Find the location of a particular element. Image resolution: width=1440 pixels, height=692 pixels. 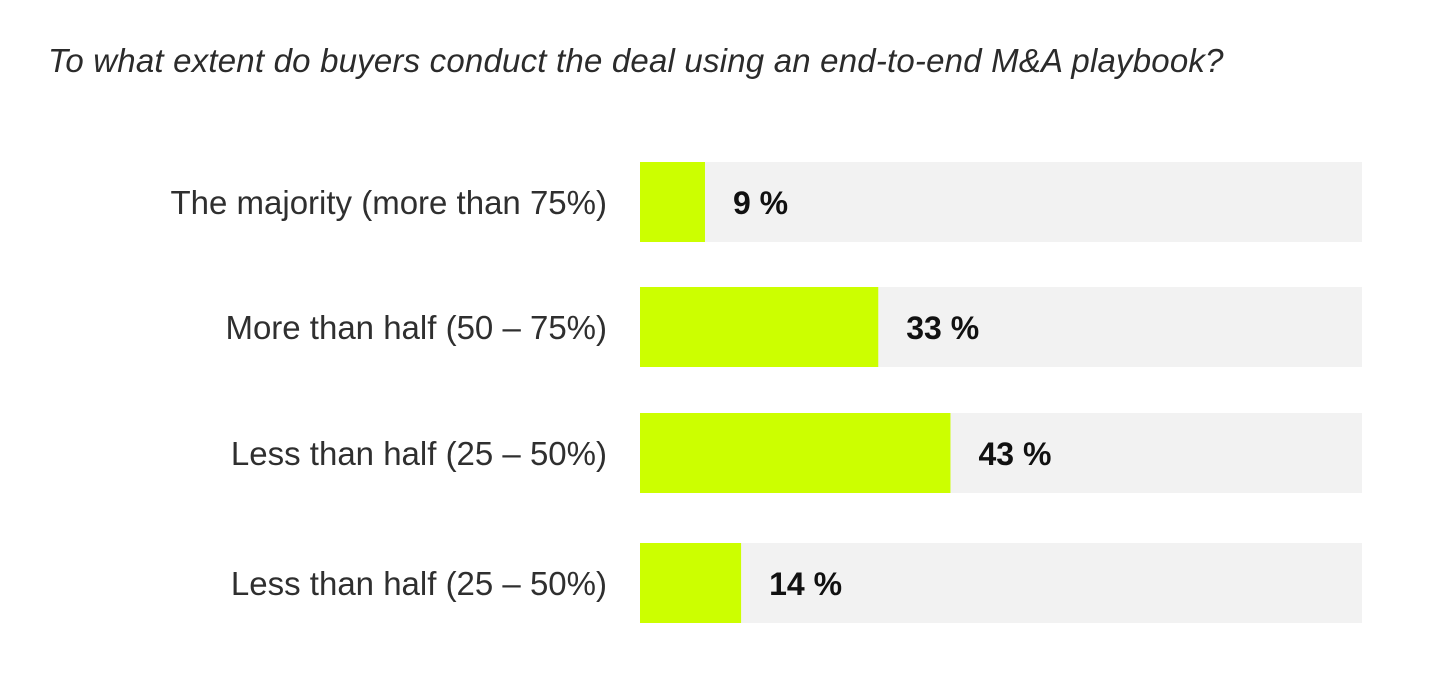

category-label: The majority (more than 75%) is located at coordinates (389, 202).